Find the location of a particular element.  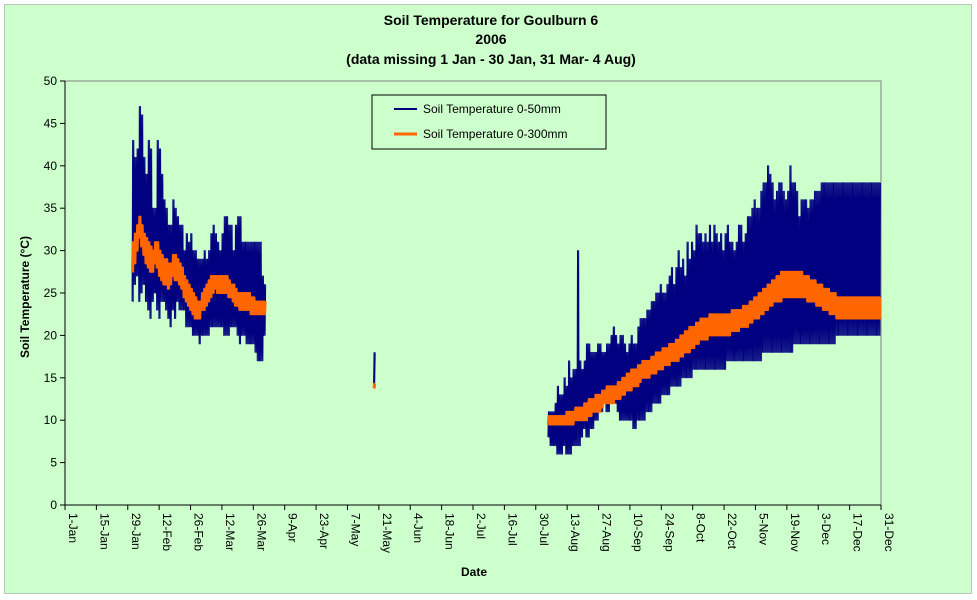

legend-label-series-1: Soil Temperature 0-50mm is located at coordinates (492, 109).